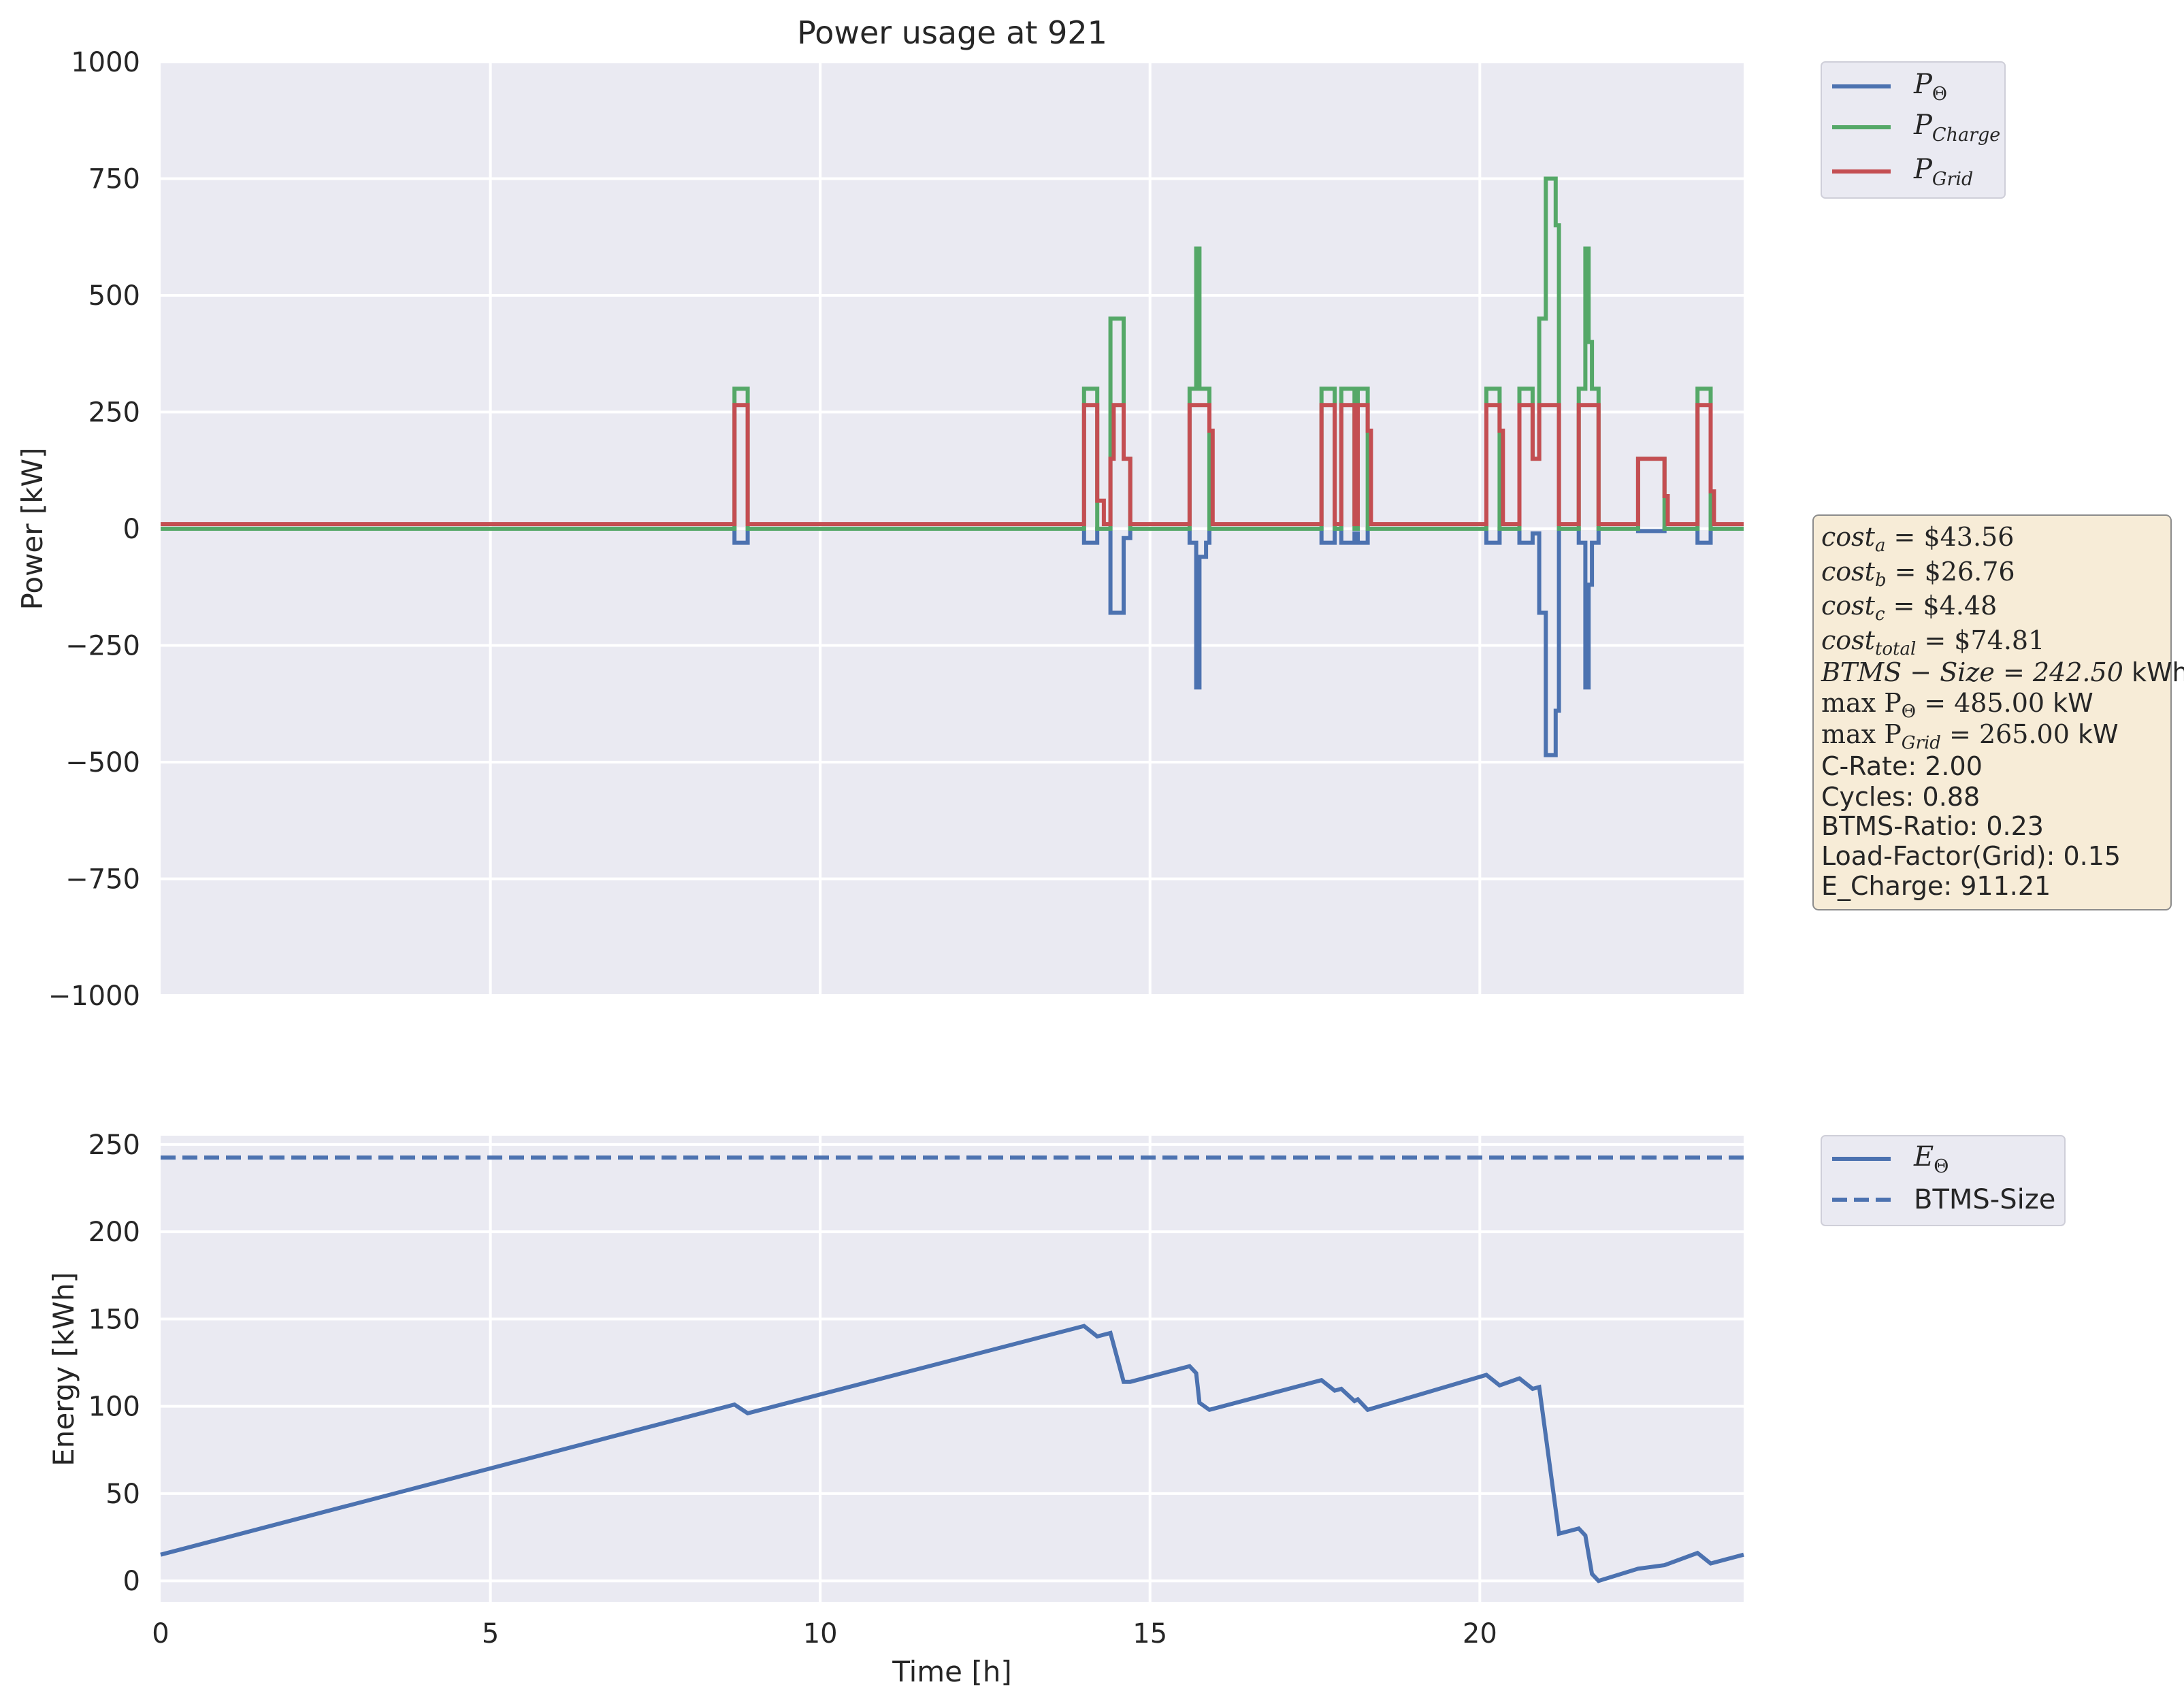 Image resolution: width=2184 pixels, height=1708 pixels. Describe the element at coordinates (952, 1453) in the screenshot. I see `e-theta-line` at that location.